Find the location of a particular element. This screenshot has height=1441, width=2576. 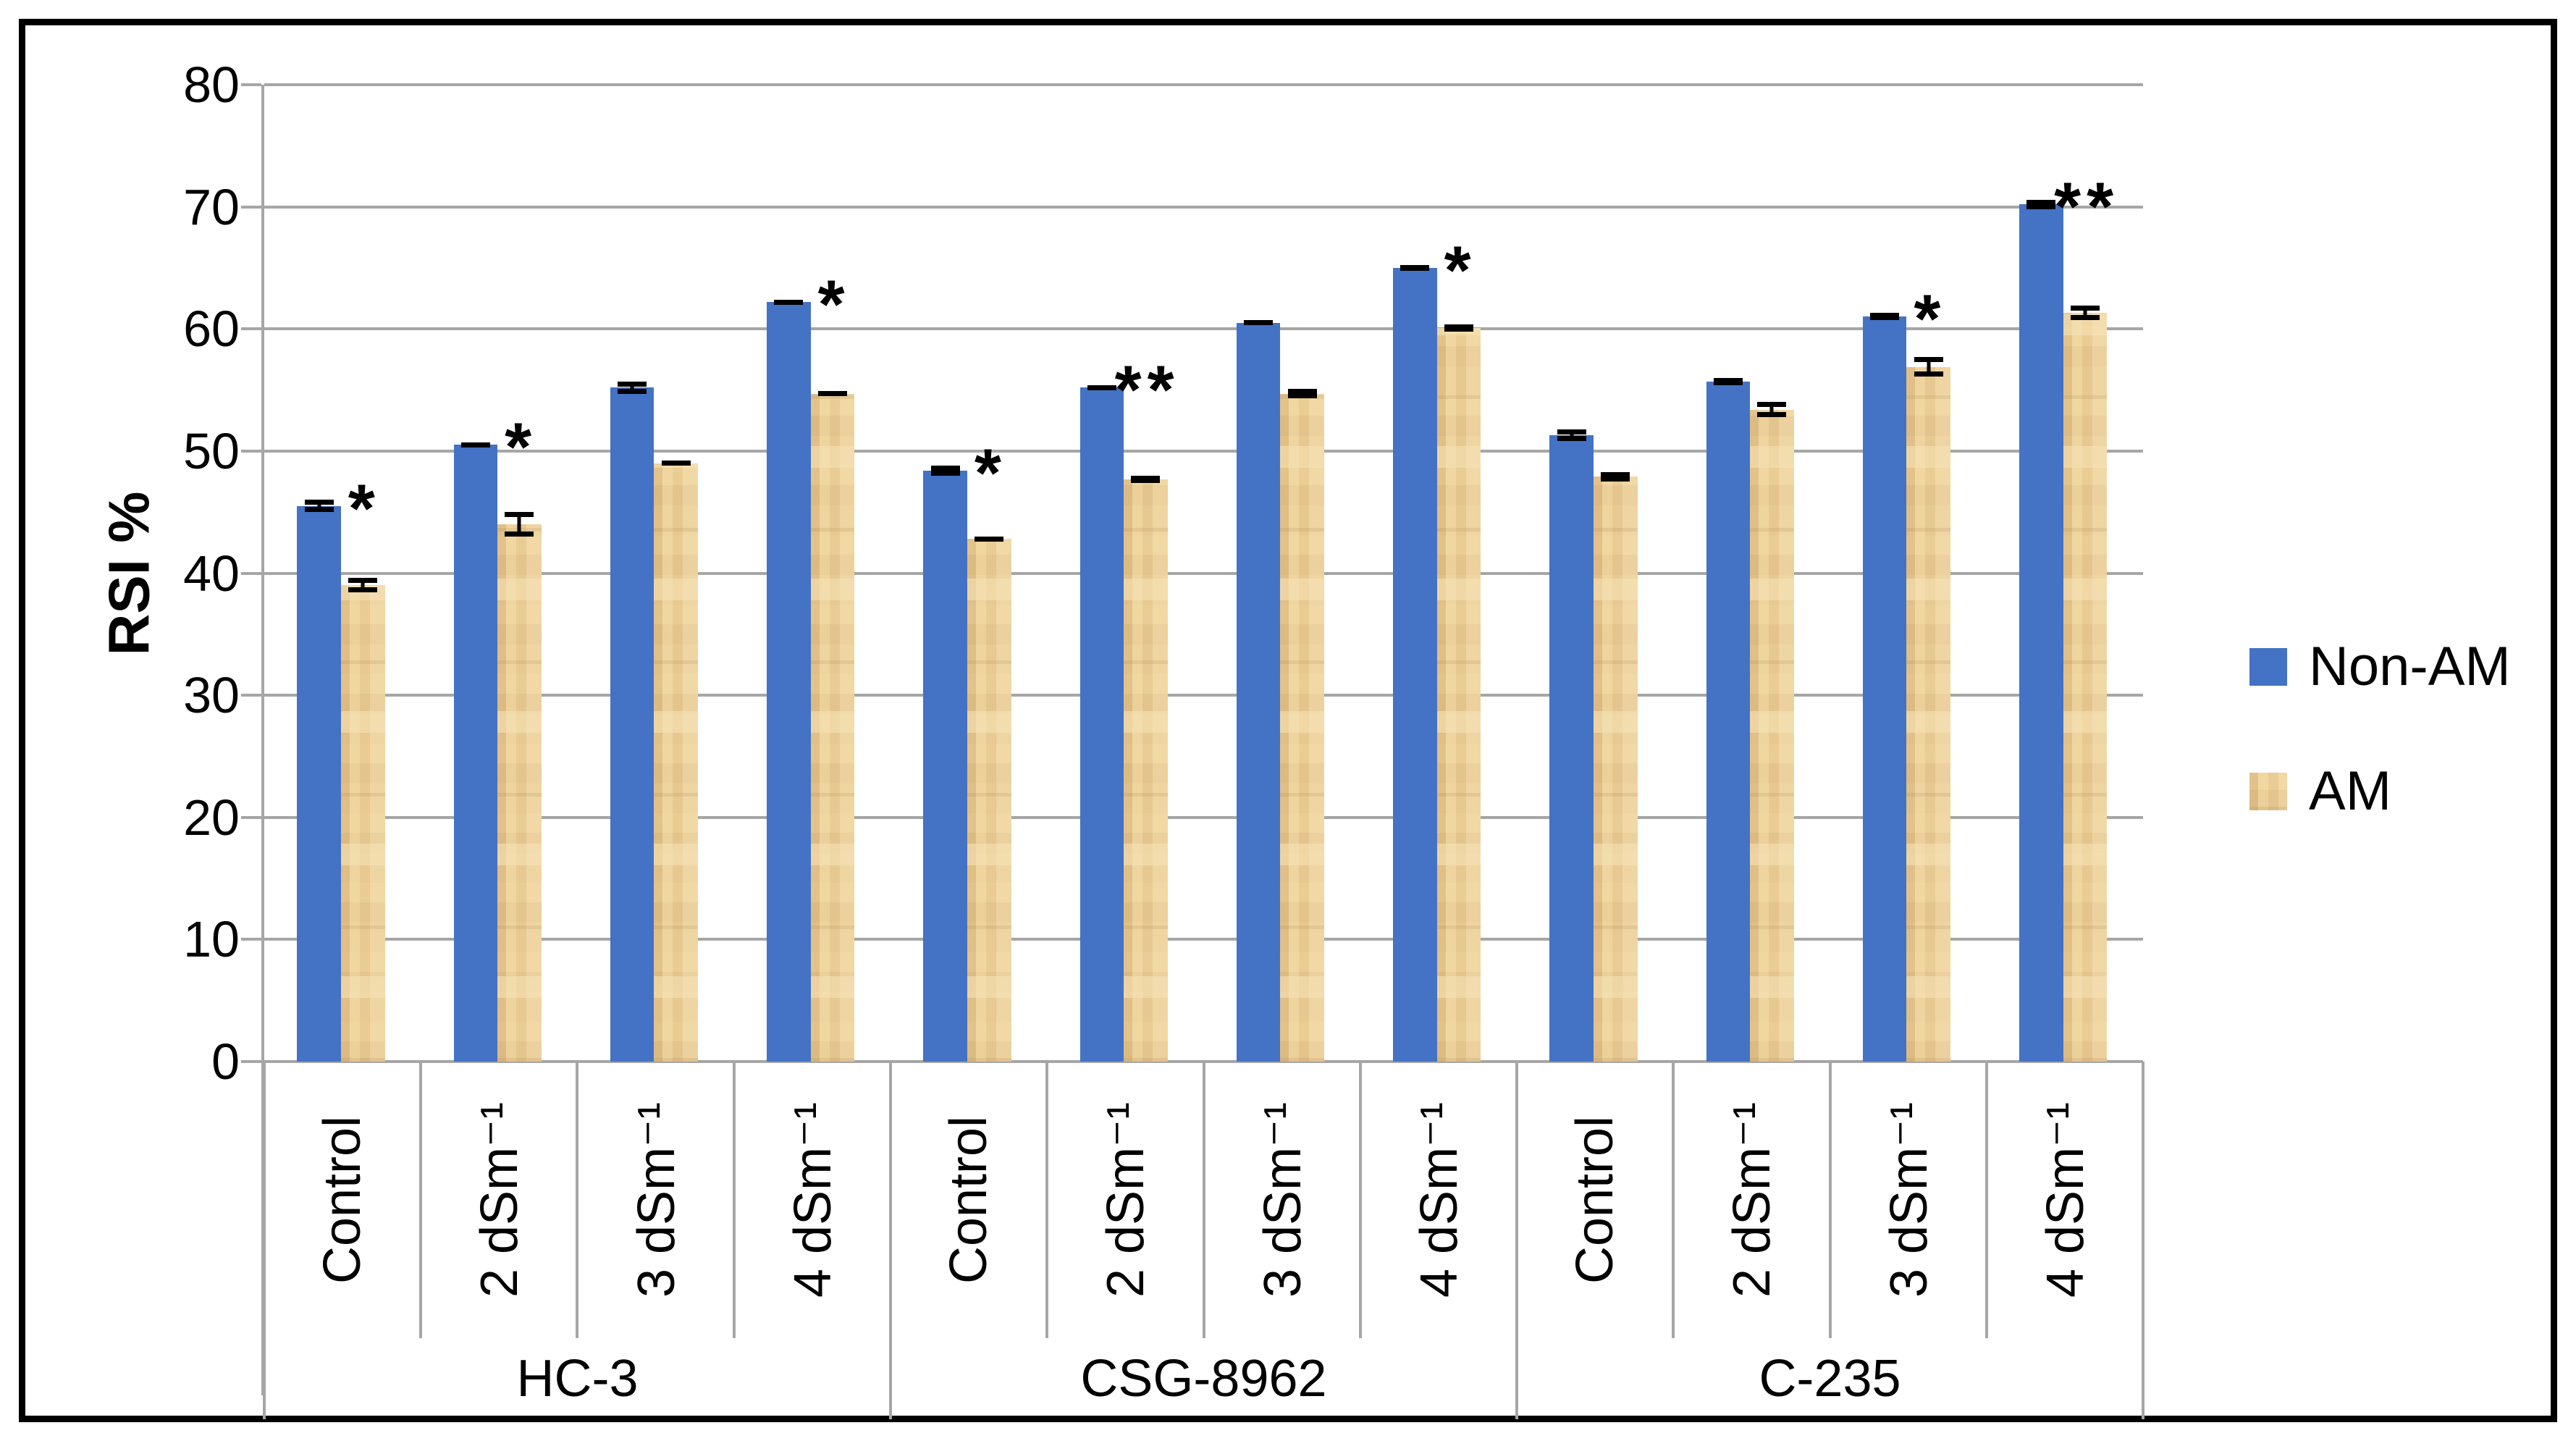

category-cell-3: 4 dSm⁻¹ is located at coordinates (812, 1200).